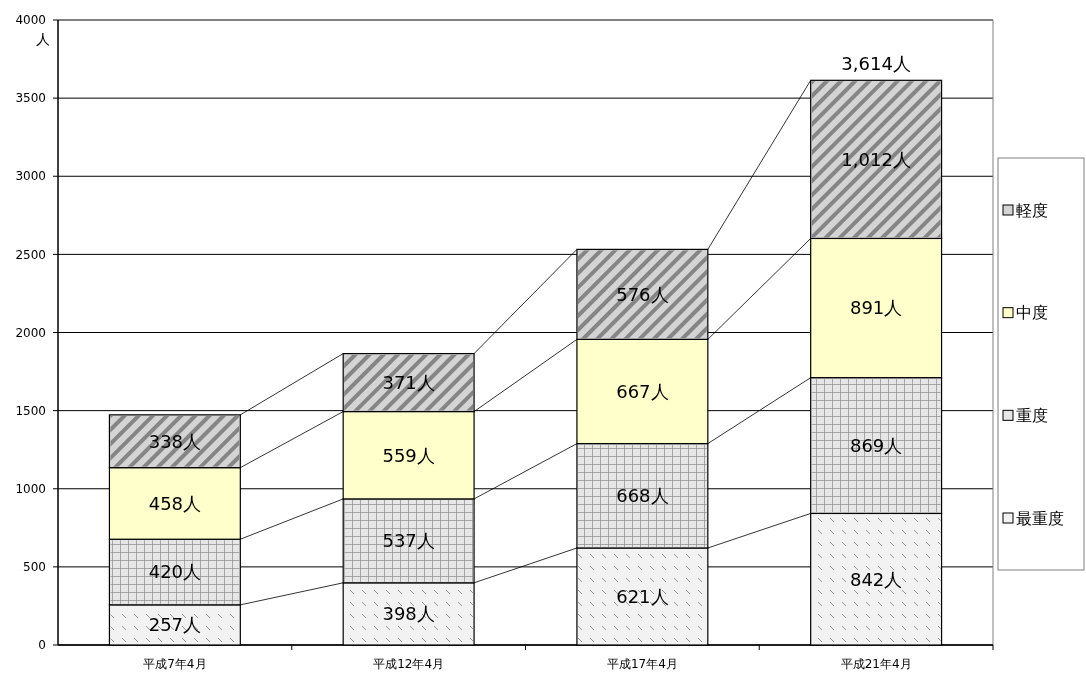 Image resolution: width=1086 pixels, height=674 pixels. I want to click on data-label: 891人, so click(876, 308).